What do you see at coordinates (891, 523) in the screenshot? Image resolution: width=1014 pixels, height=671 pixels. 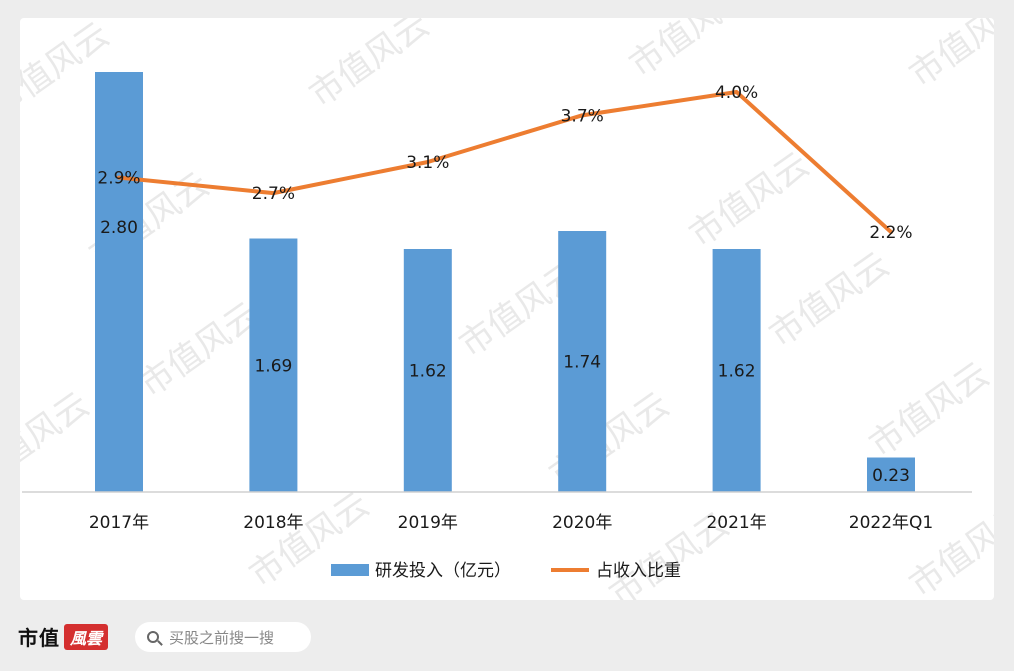 I see `x-tick-label: 2022年Q1` at bounding box center [891, 523].